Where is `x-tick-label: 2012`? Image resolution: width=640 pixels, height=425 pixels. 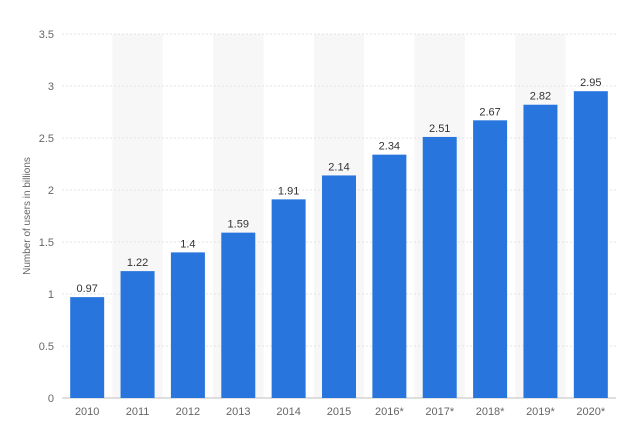 x-tick-label: 2012 is located at coordinates (188, 412).